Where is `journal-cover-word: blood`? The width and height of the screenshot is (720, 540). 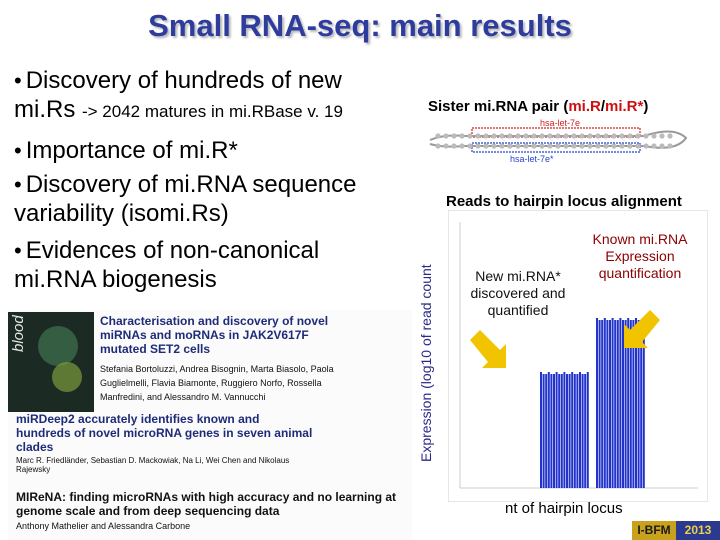
journal-cover-word: blood is located at coordinates (18, 333).